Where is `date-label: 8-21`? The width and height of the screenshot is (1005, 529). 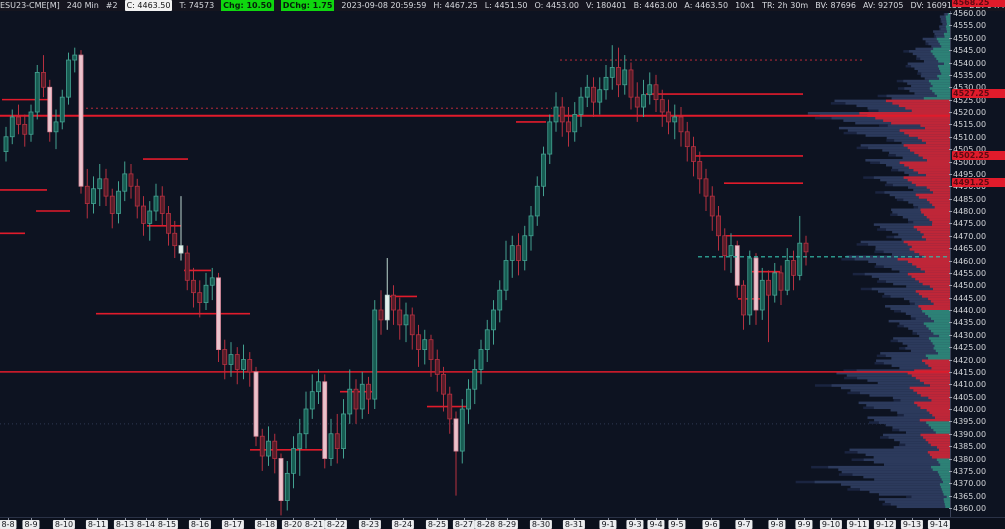
date-label: 8-21 is located at coordinates (314, 524).